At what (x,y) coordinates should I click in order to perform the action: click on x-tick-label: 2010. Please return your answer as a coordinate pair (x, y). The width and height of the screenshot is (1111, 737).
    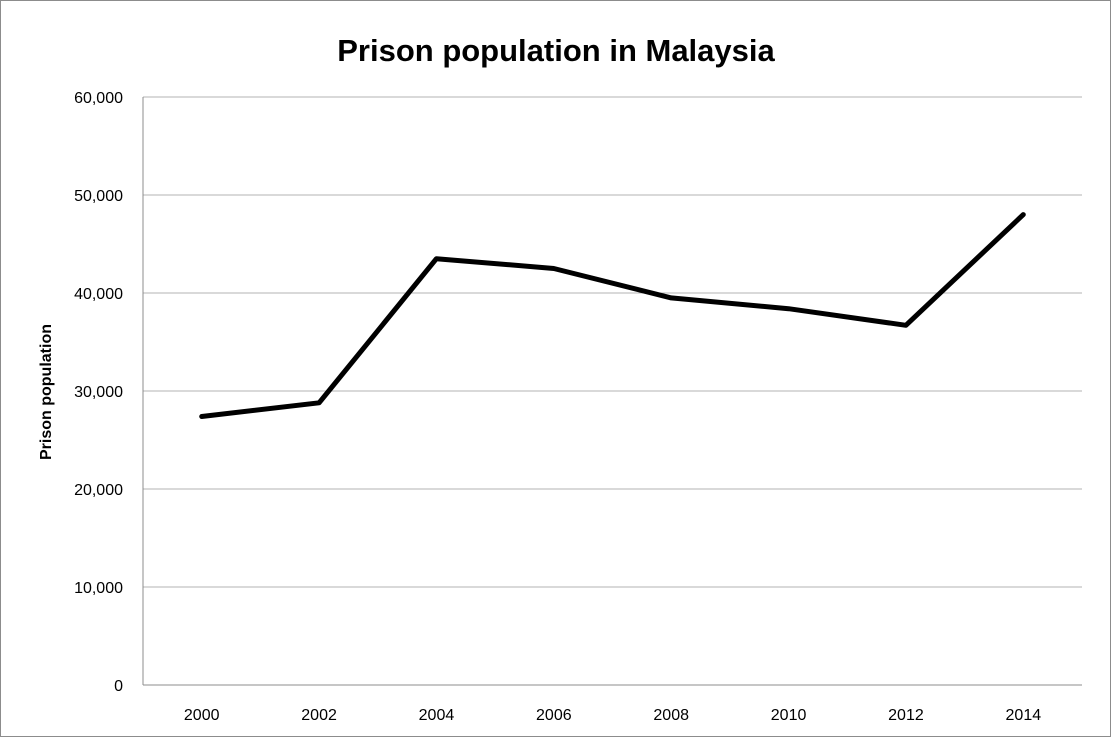
    Looking at the image, I should click on (789, 715).